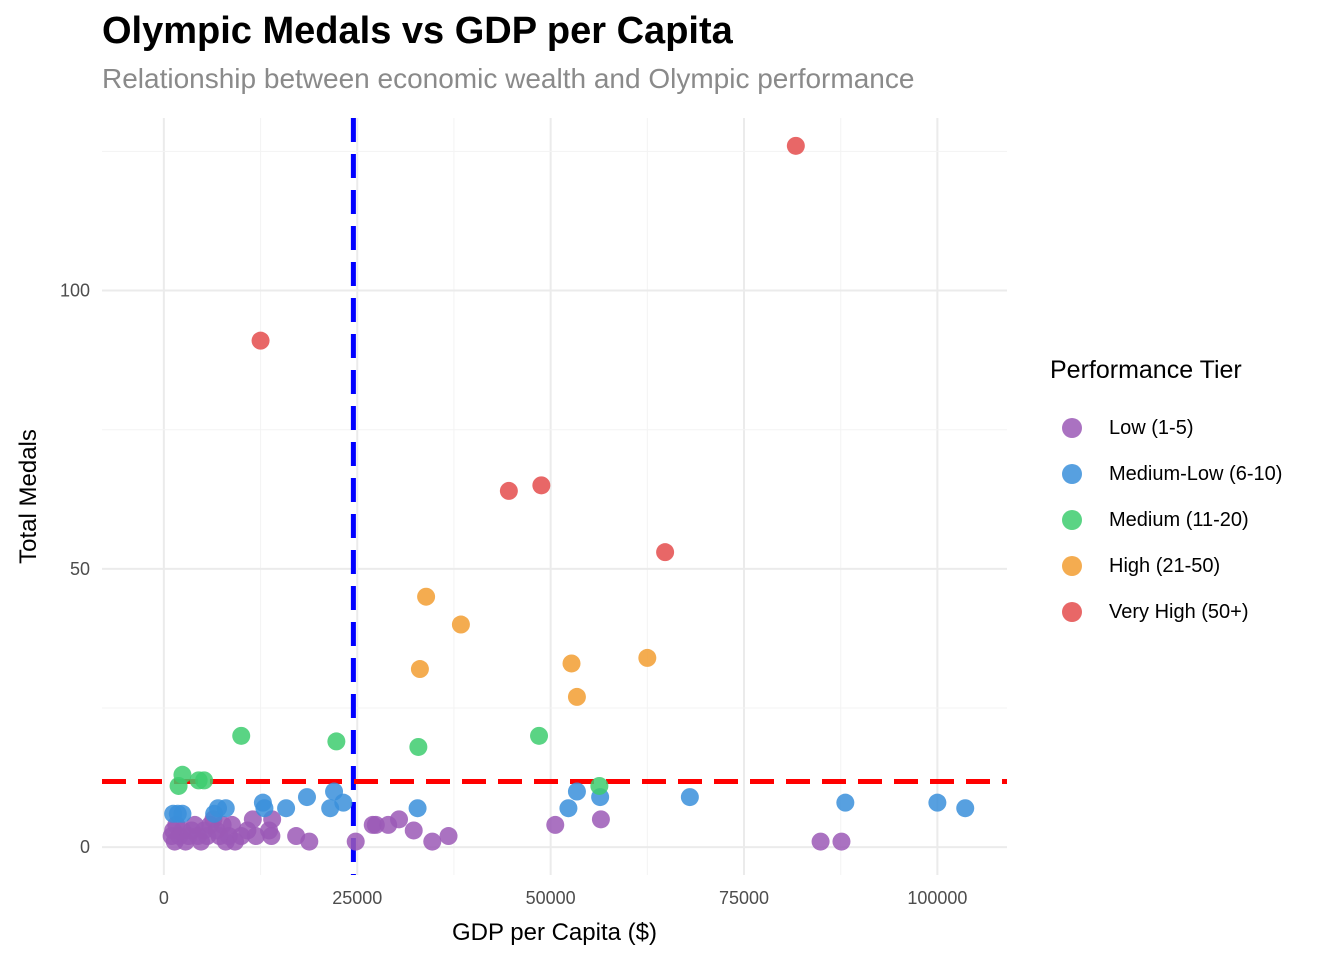 The image size is (1344, 960). What do you see at coordinates (1196, 473) in the screenshot?
I see `legend-label: Medium-Low (6-10)` at bounding box center [1196, 473].